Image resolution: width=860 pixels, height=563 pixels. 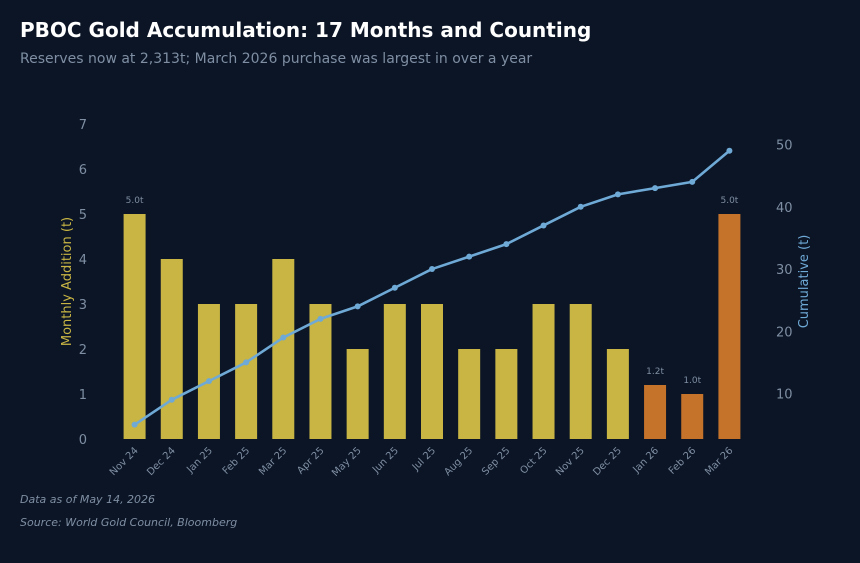 What do you see at coordinates (424, 459) in the screenshot?
I see `x-axis-tick-label: Jul 25` at bounding box center [424, 459].